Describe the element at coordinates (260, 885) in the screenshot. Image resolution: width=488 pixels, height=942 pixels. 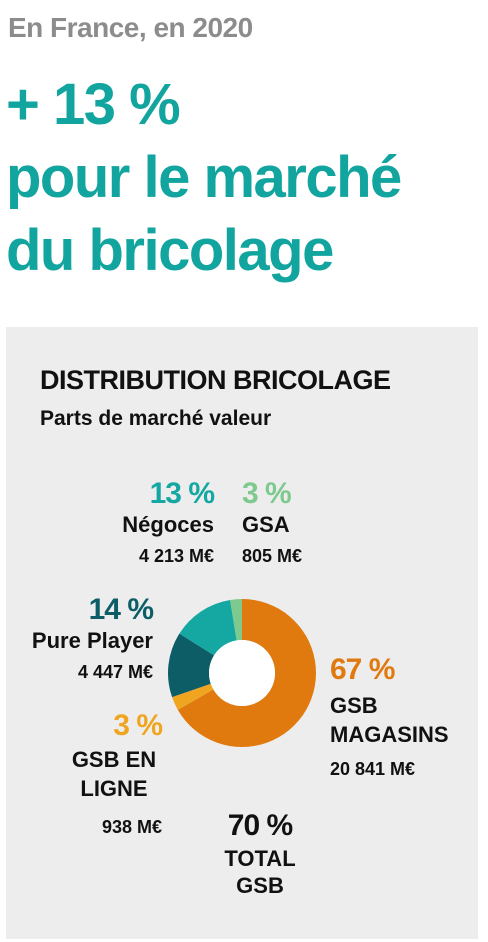
I see `total-label-2: GSB` at that location.